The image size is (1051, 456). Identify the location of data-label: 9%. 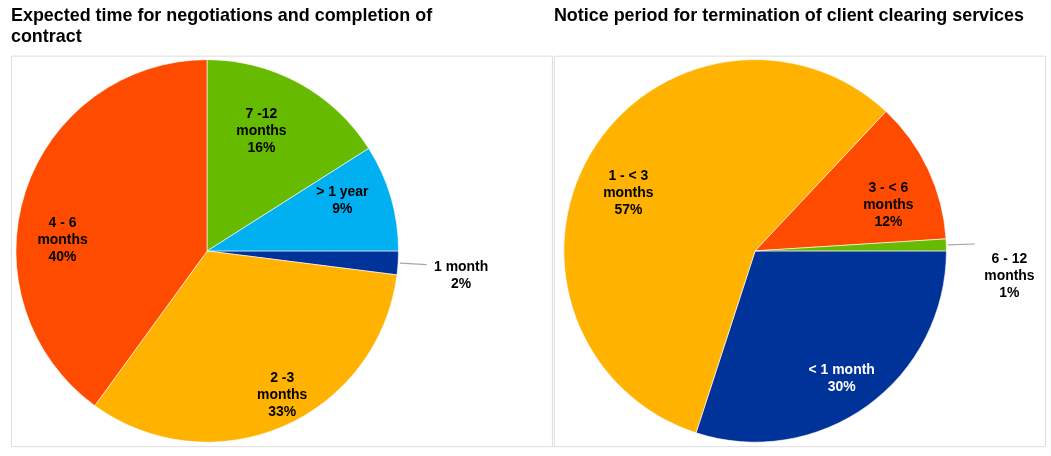
(343, 208).